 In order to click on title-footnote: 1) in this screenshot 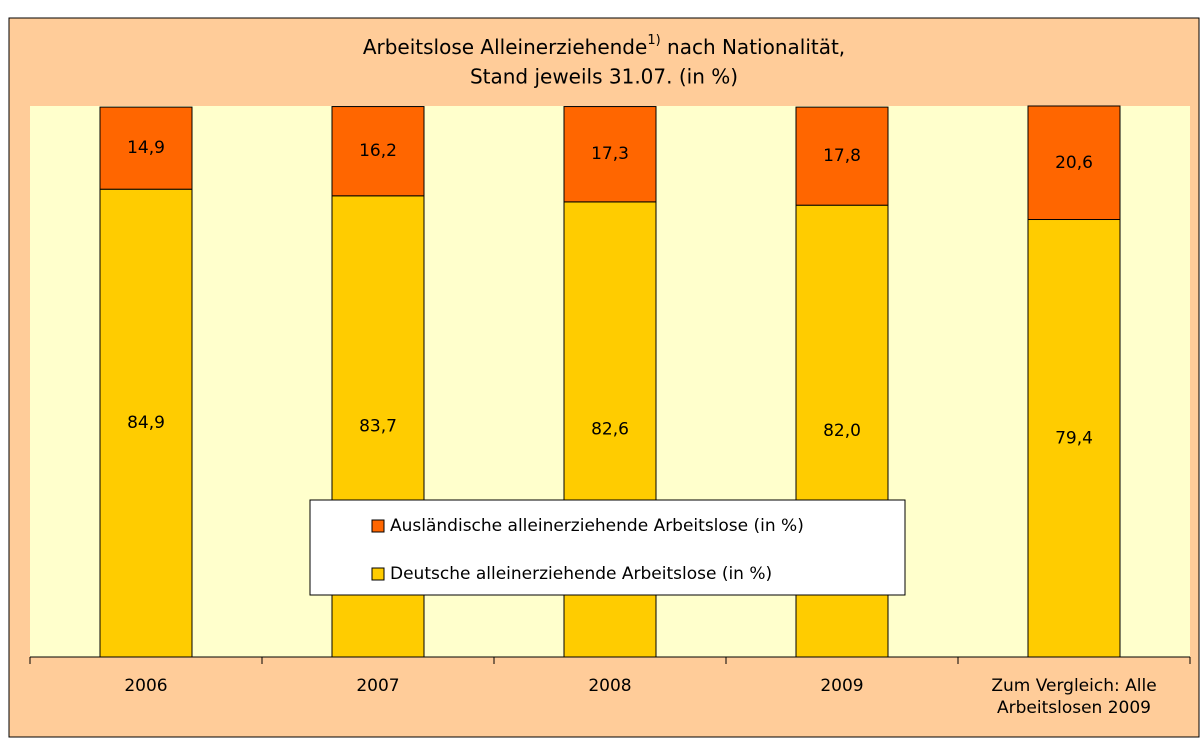, I will do `click(653, 40)`.